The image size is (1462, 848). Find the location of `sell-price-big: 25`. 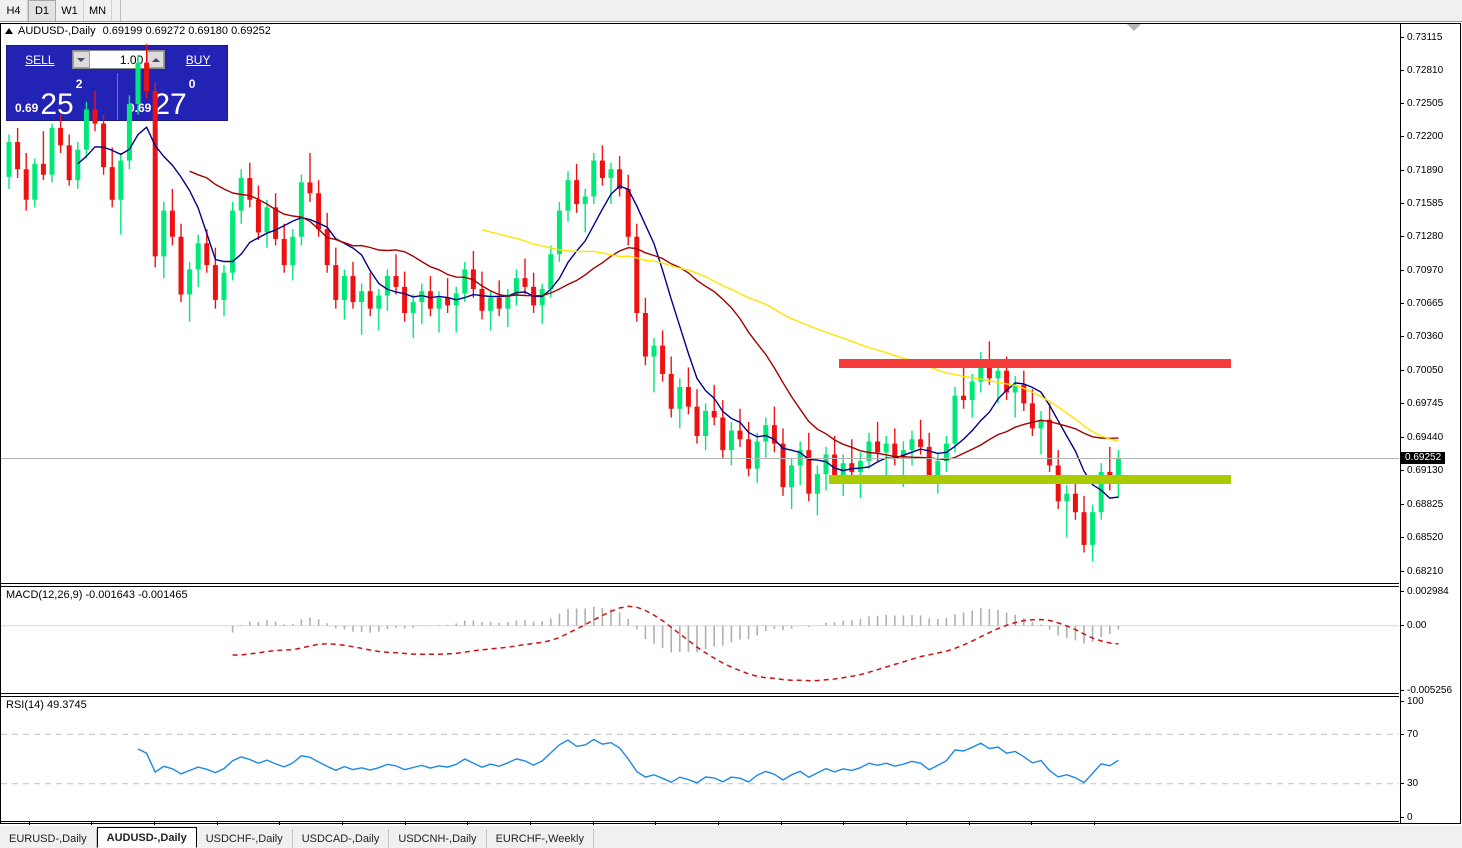

sell-price-big: 25 is located at coordinates (57, 104).